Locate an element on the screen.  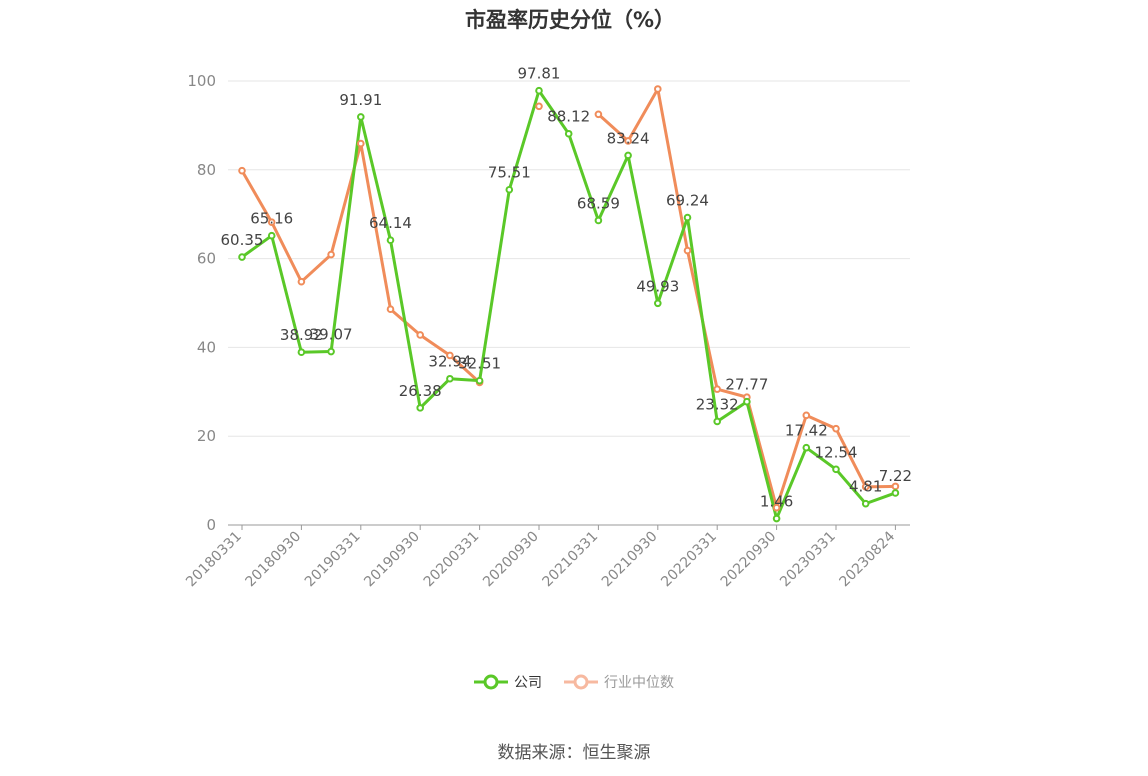
x-tick-label: 20200930 is located at coordinates (511, 560).